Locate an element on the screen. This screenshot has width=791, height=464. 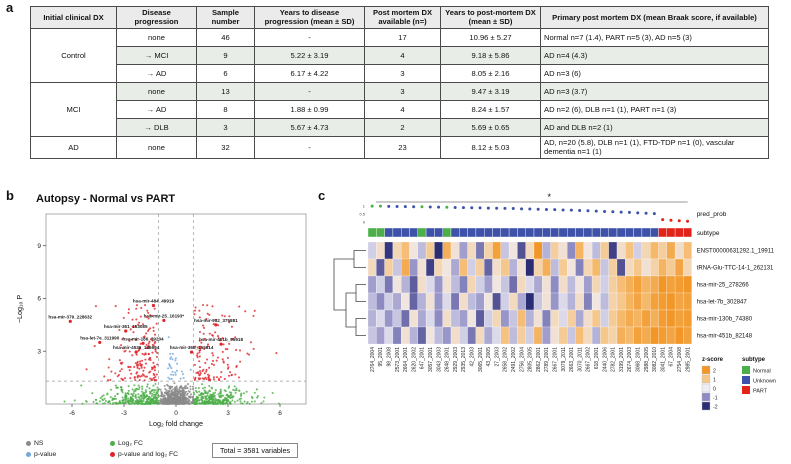
pm-available-cell: 23 is located at coordinates (402, 147).